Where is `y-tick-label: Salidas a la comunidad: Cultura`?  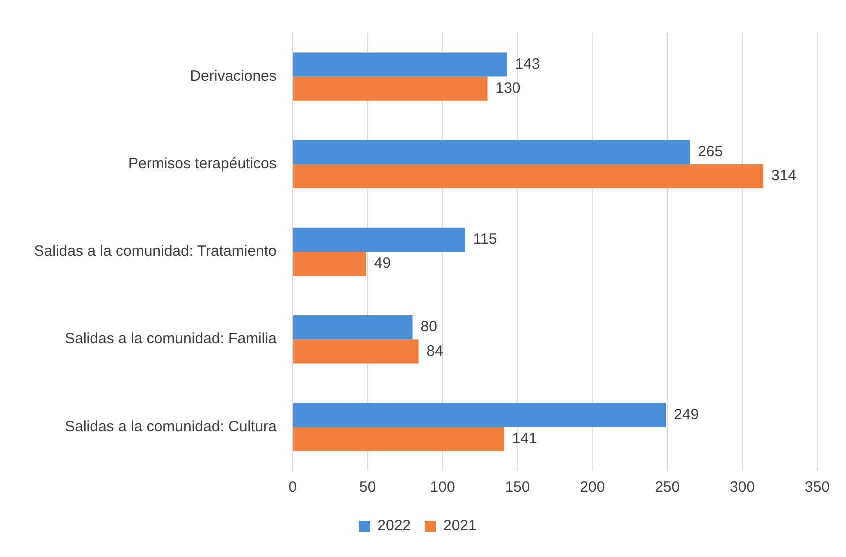
y-tick-label: Salidas a la comunidad: Cultura is located at coordinates (171, 427).